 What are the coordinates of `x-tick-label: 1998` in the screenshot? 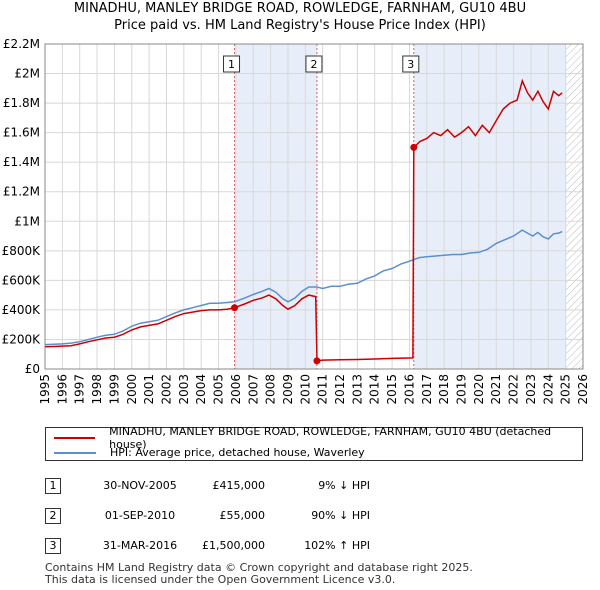 It's located at (97, 389).